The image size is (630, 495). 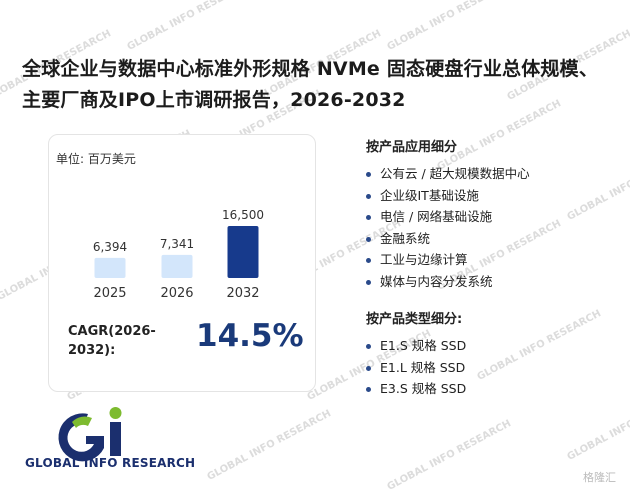 What do you see at coordinates (96, 159) in the screenshot?
I see `unit-label: 单位: 百万美元` at bounding box center [96, 159].